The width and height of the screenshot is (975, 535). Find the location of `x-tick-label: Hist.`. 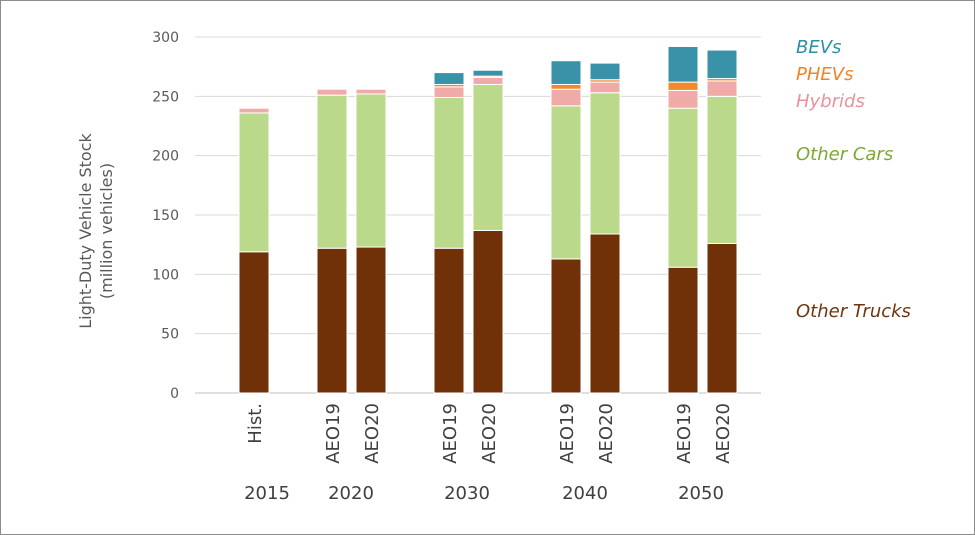

x-tick-label: Hist. is located at coordinates (255, 423).